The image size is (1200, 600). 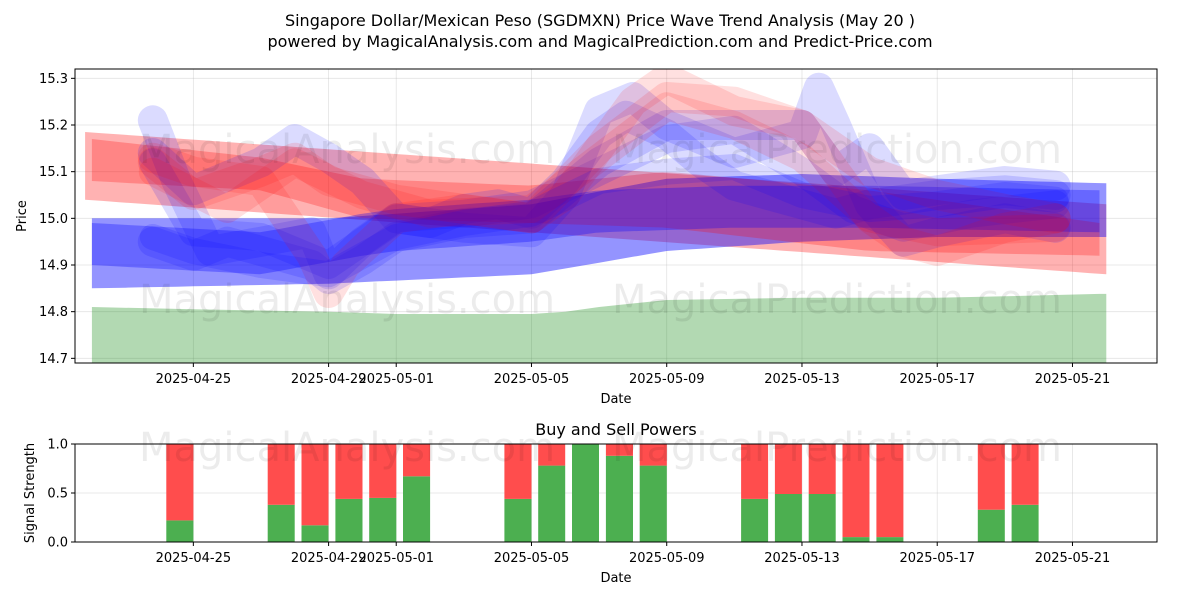 What do you see at coordinates (837, 150) in the screenshot?
I see `watermark-right-top: MagicalPrediction.com` at bounding box center [837, 150].